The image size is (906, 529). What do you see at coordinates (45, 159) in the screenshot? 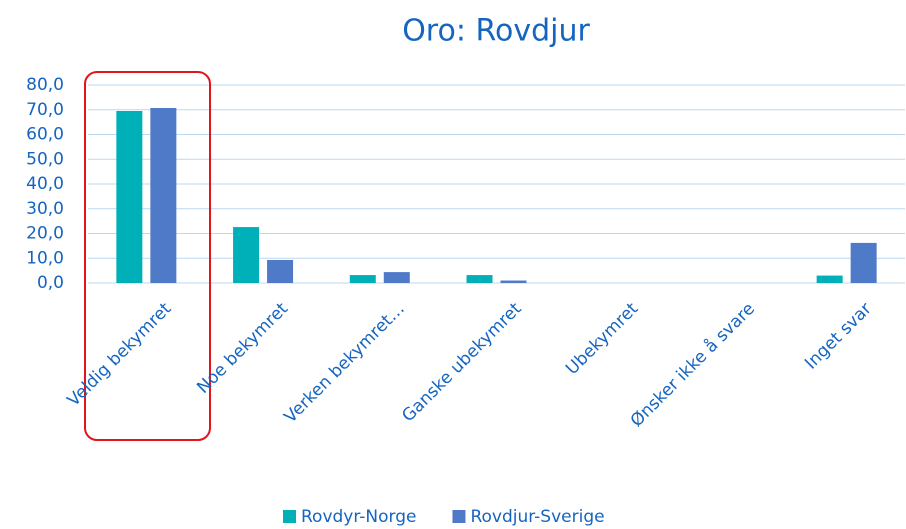
I see `y-tick-label: 50,0` at bounding box center [45, 159].